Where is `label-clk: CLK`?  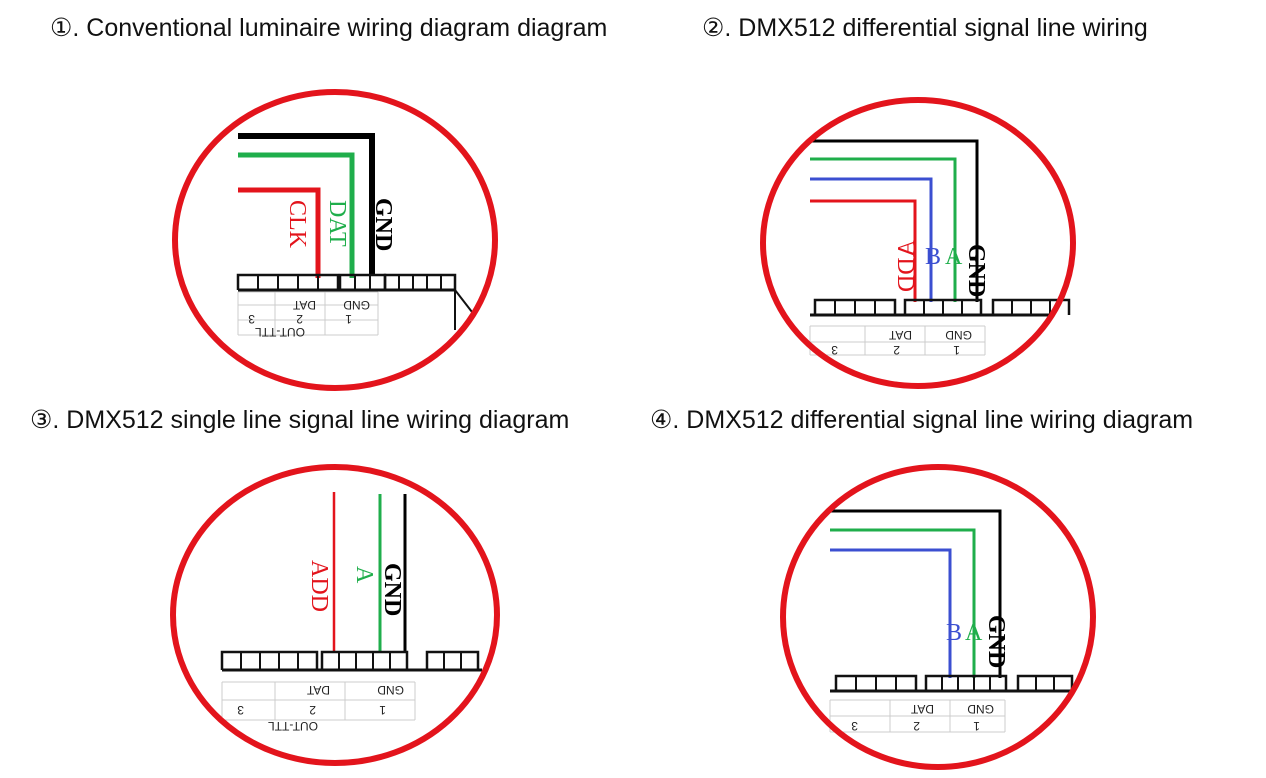
label-clk: CLK is located at coordinates (297, 224).